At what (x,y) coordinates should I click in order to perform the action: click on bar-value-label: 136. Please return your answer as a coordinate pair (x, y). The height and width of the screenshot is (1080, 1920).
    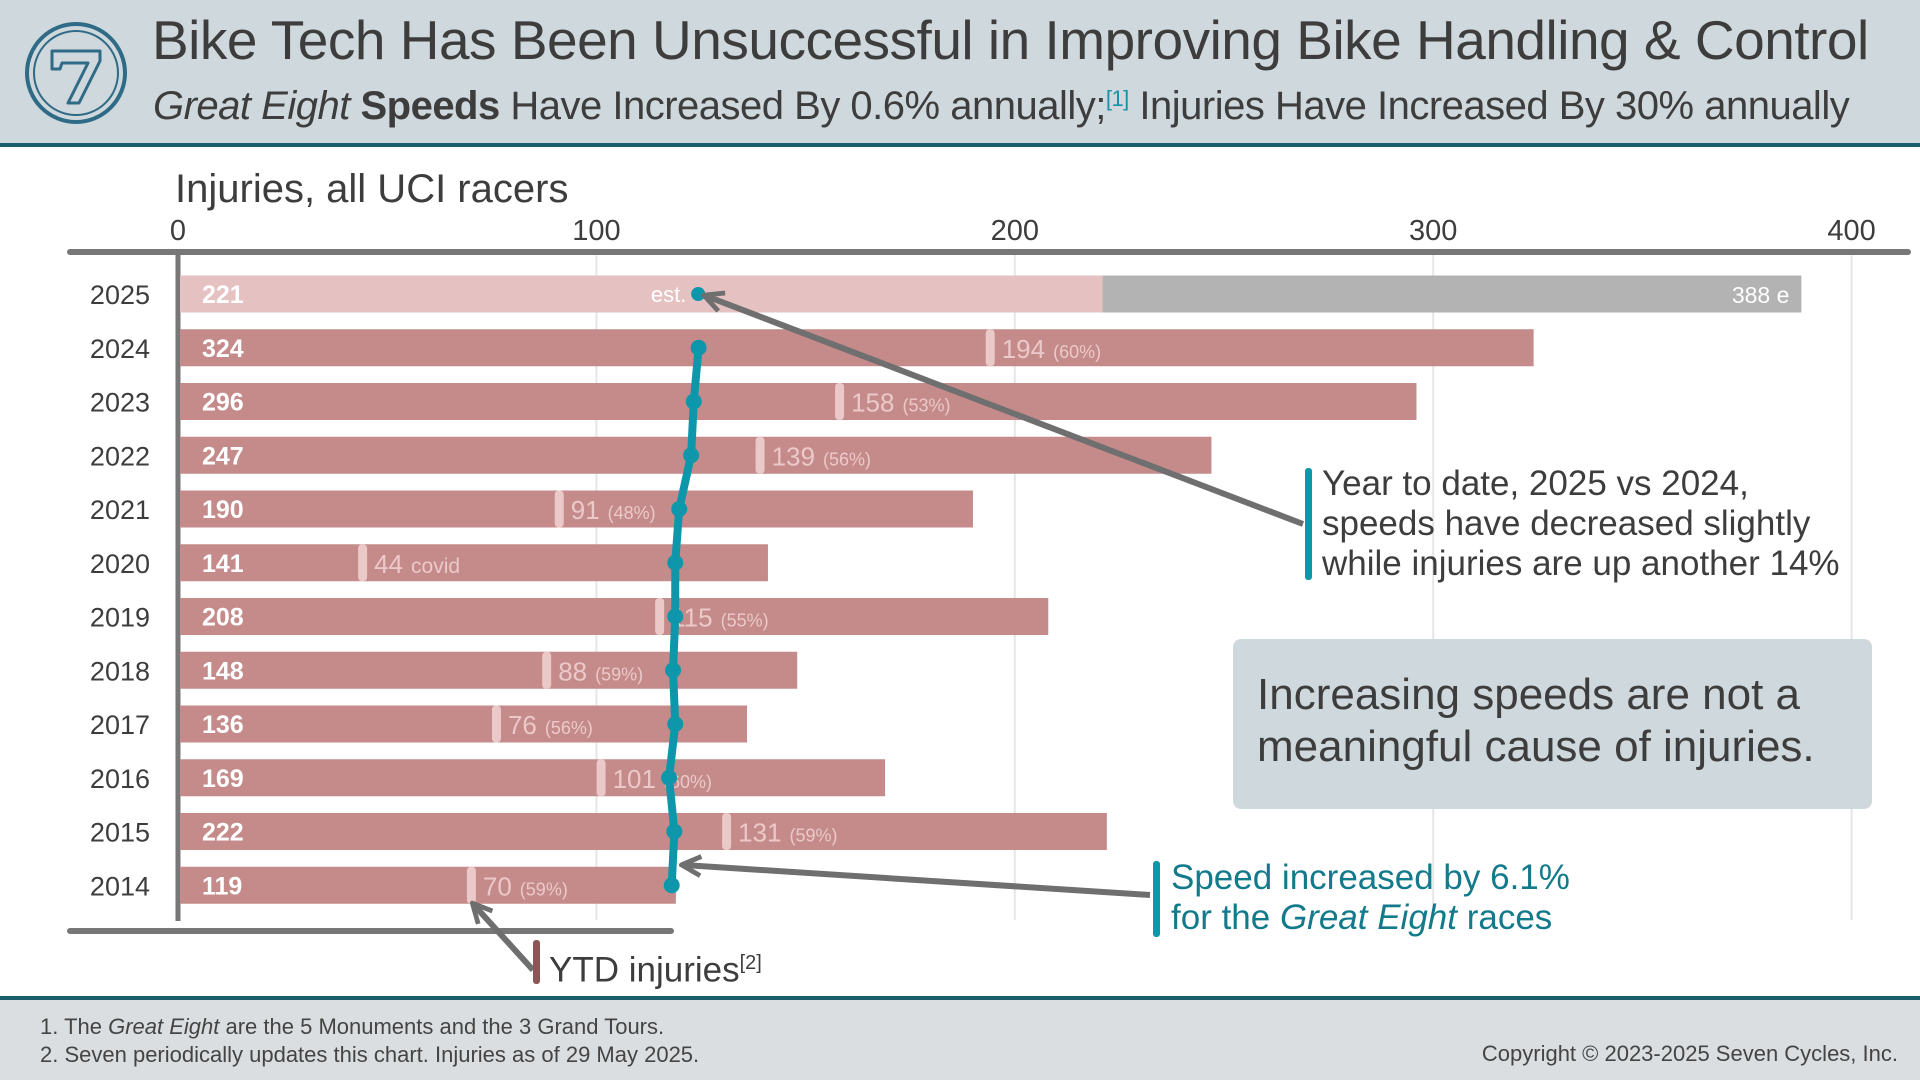
    Looking at the image, I should click on (223, 725).